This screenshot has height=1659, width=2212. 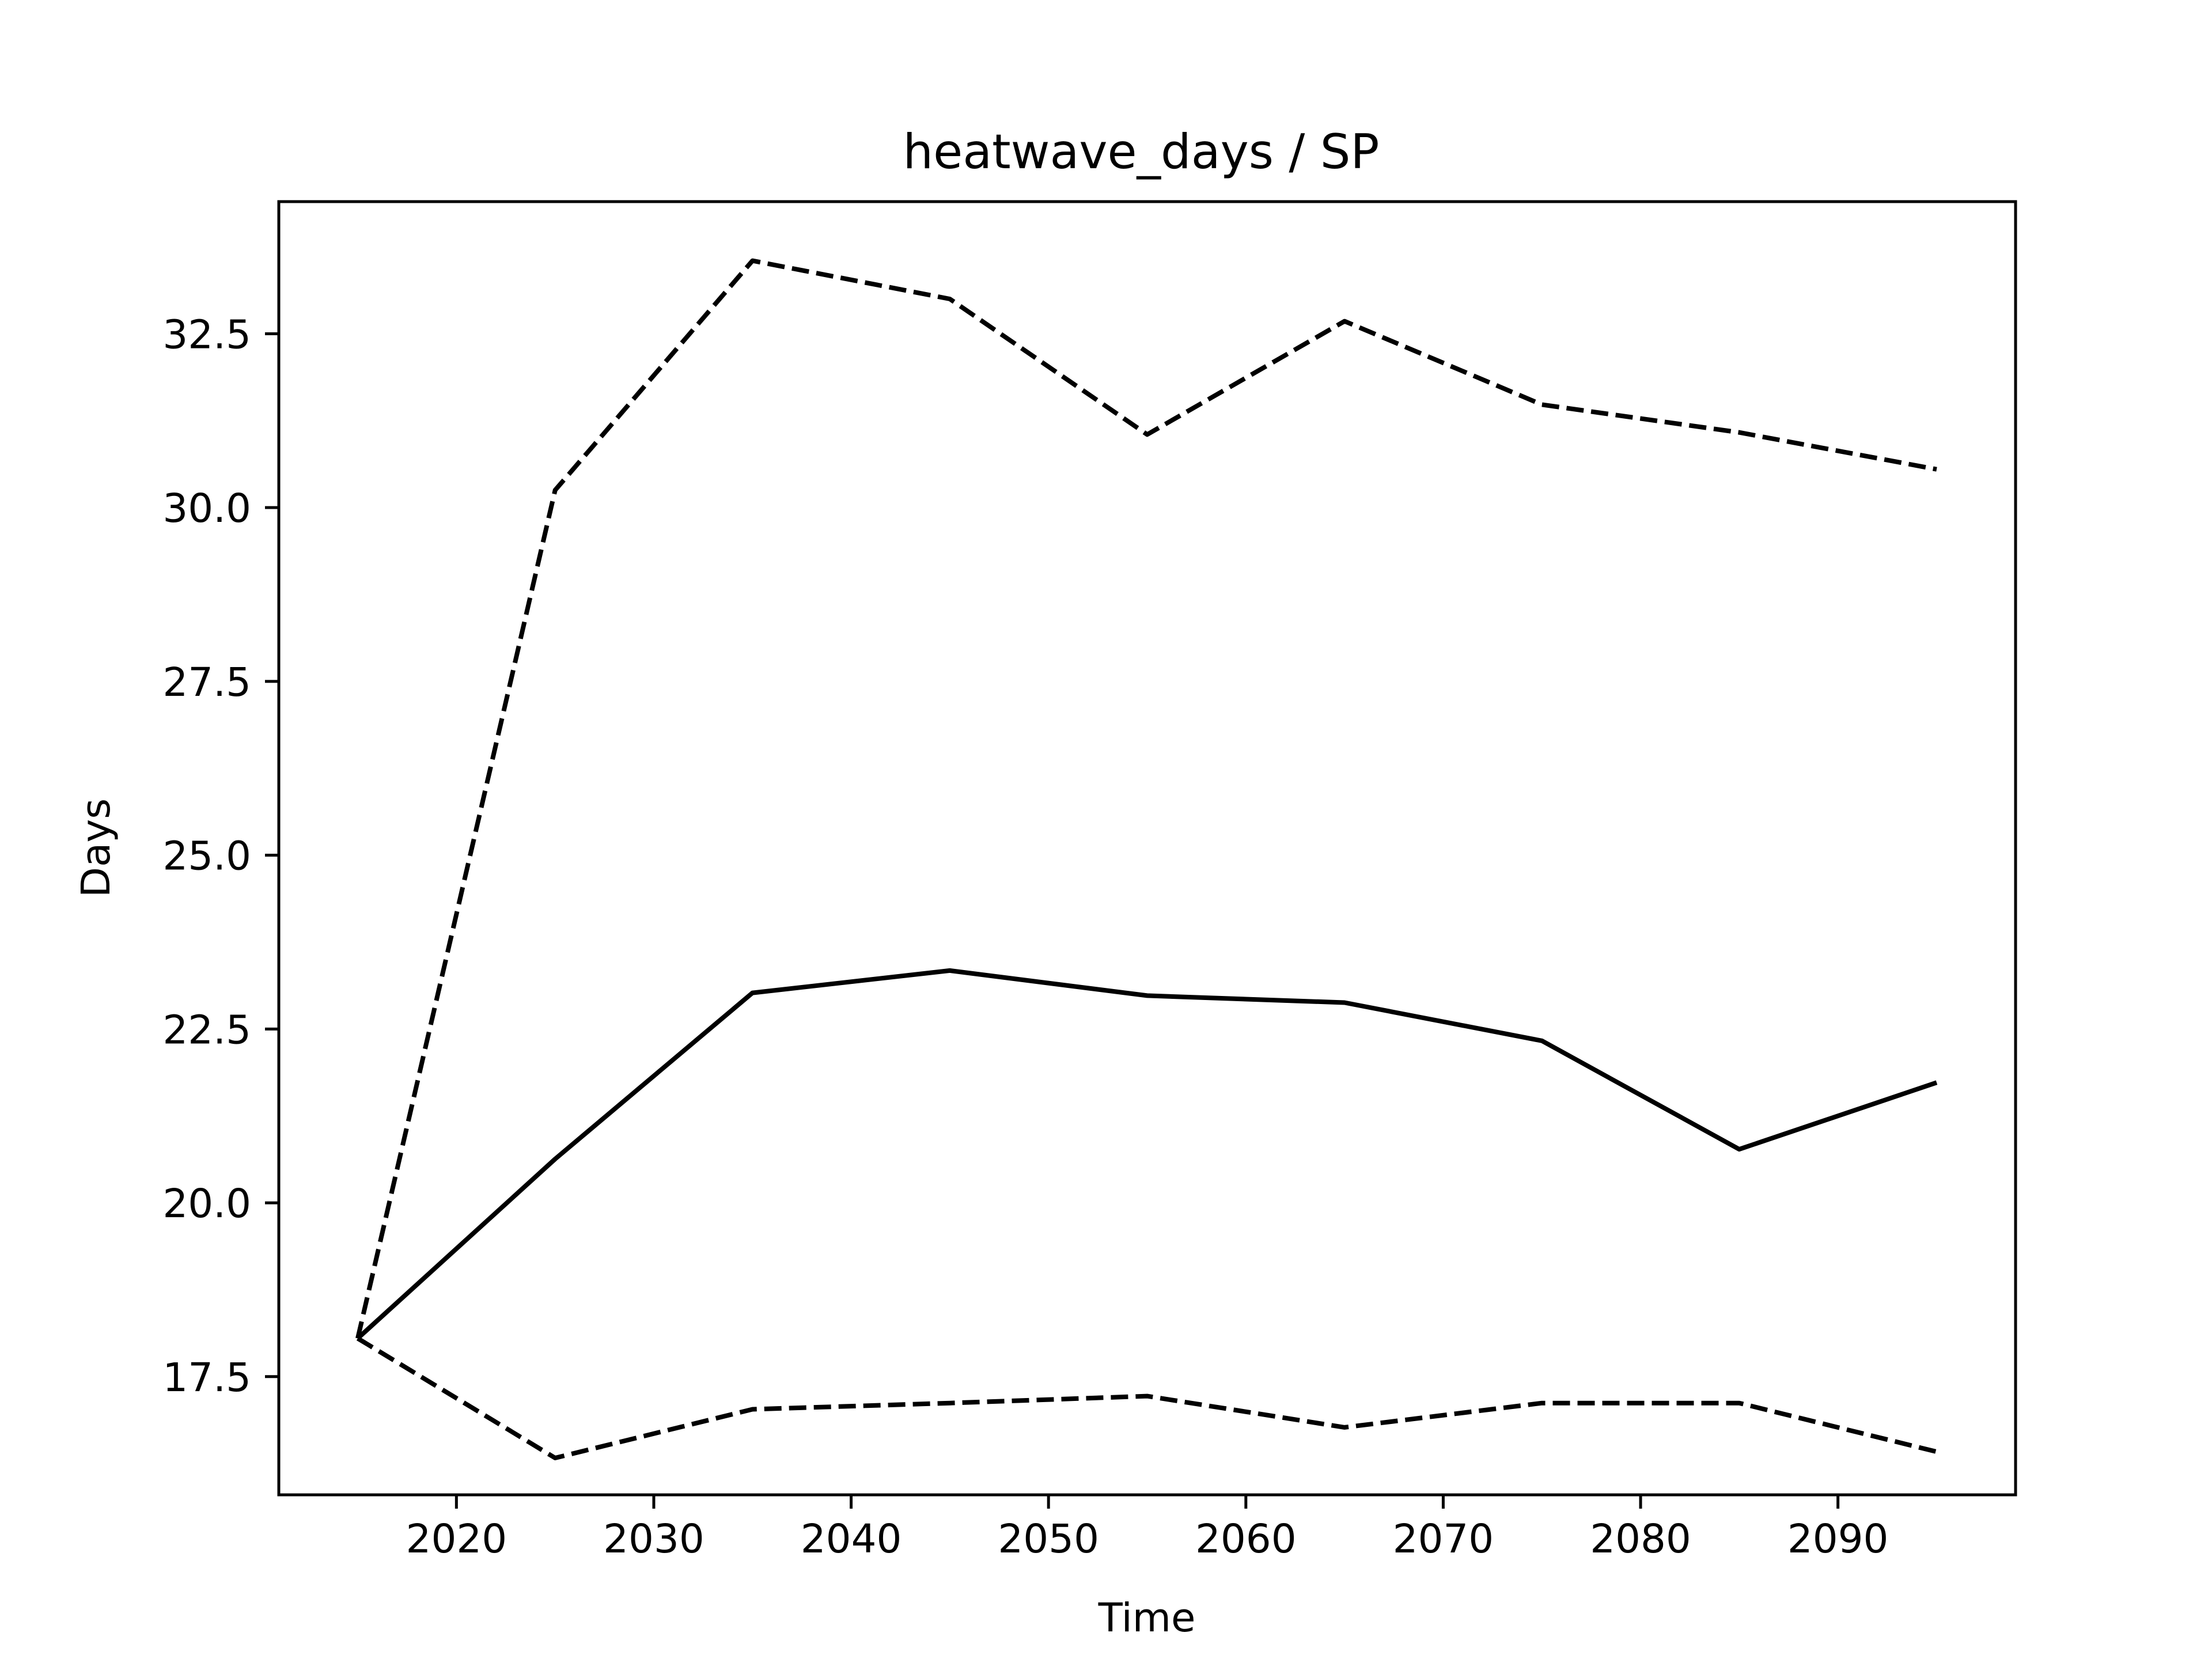 I want to click on x-axis: 2020 2030 2040 2050 2060 2070 2080 2090, so click(x=1147, y=1528).